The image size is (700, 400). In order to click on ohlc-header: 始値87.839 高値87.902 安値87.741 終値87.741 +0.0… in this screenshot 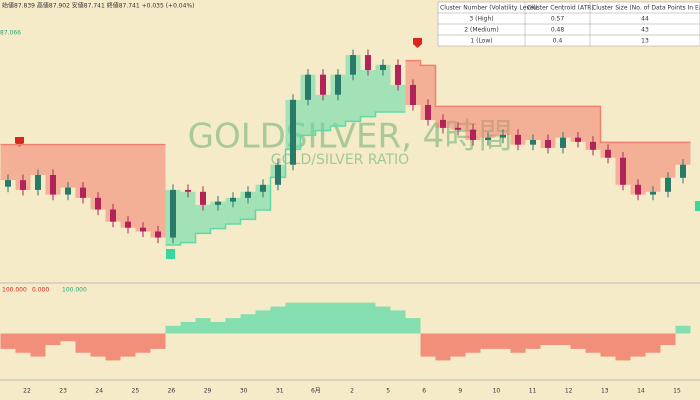, I will do `click(98, 6)`.